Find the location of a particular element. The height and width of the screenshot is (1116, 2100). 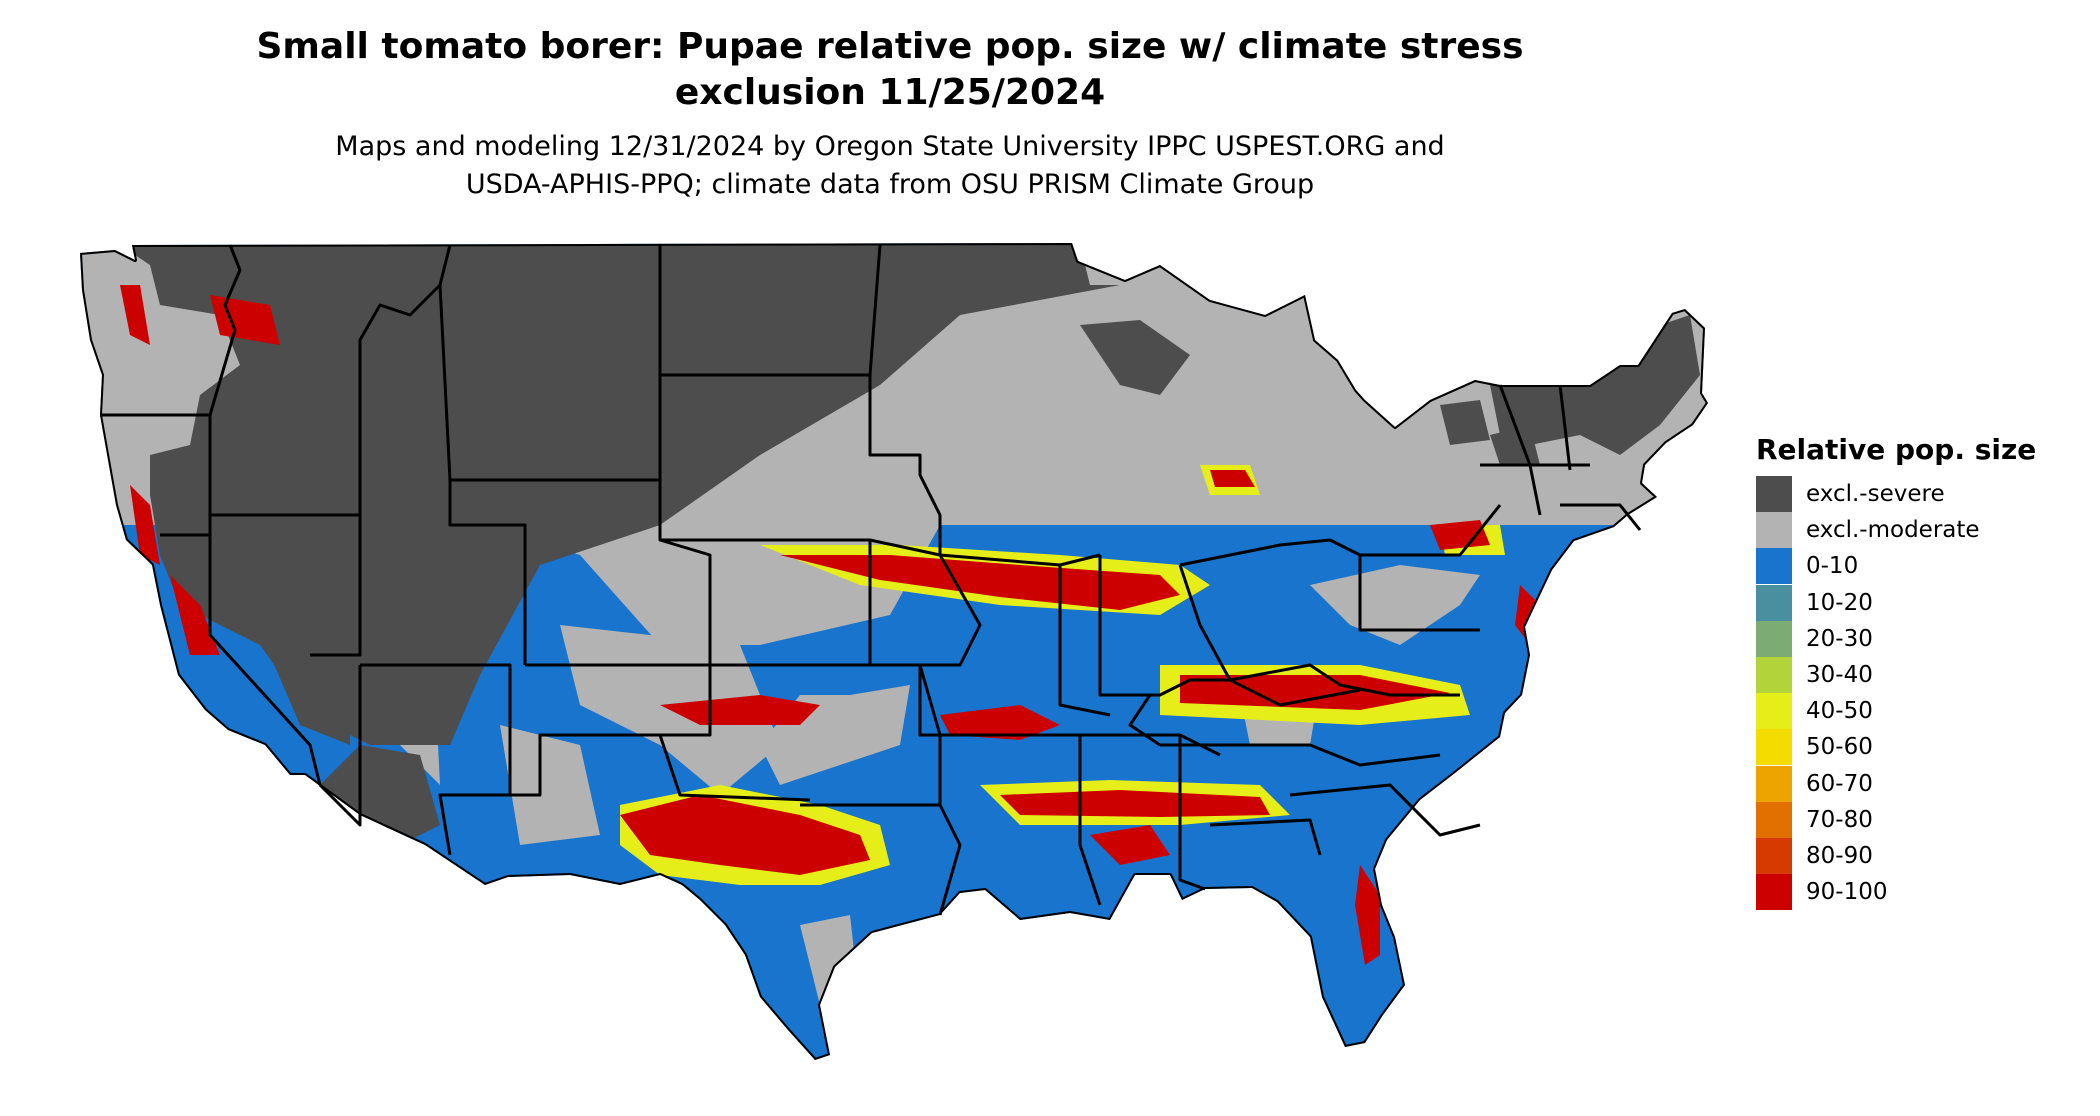

legend-item: 10-20 is located at coordinates (1921, 602).